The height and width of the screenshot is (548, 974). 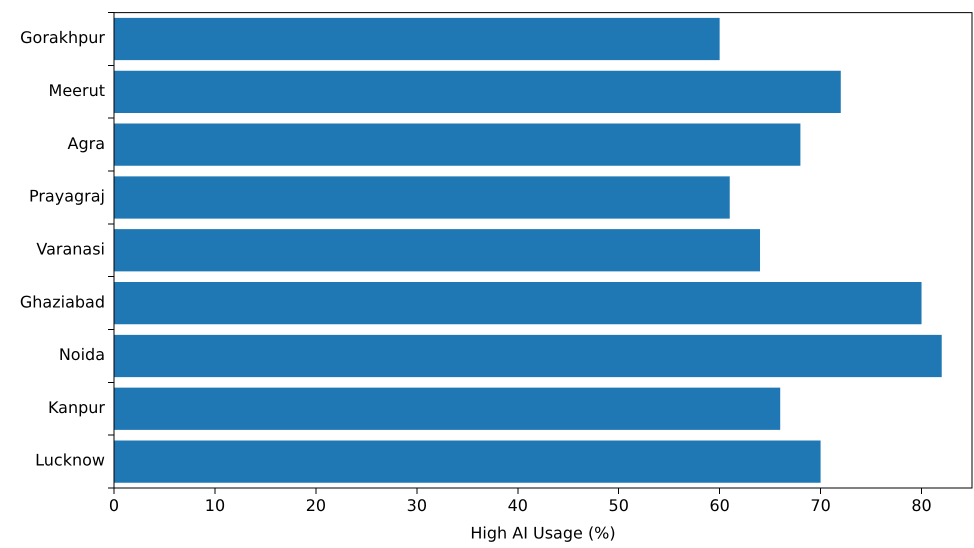 I want to click on x-tick-label: 10, so click(x=215, y=505).